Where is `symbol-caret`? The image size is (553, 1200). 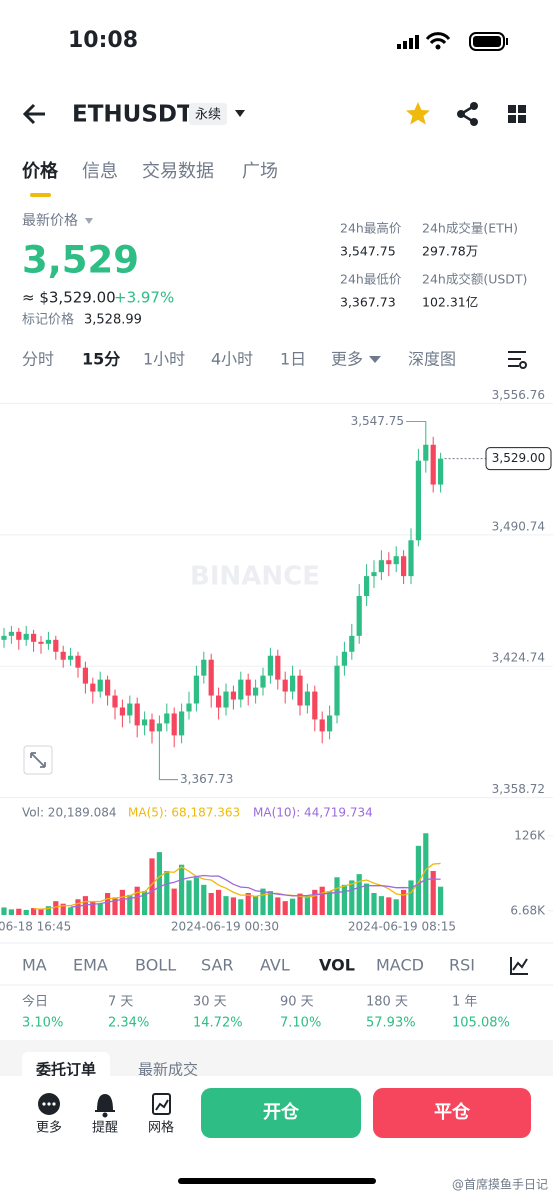
symbol-caret is located at coordinates (240, 113).